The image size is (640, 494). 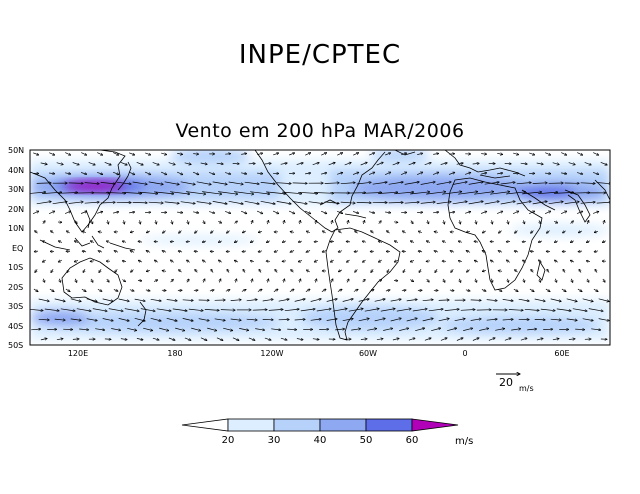 What do you see at coordinates (319, 353) in the screenshot?
I see `lon-axis: 120E 180 120W 60W 0 60E` at bounding box center [319, 353].